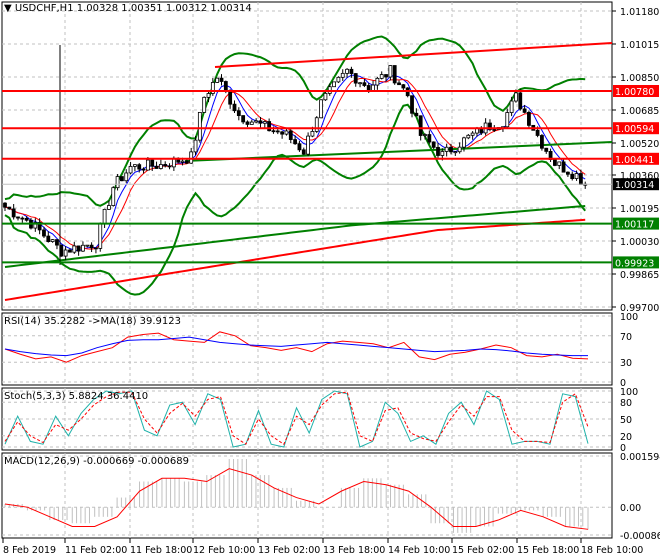 The image size is (660, 560). What do you see at coordinates (9, 8) in the screenshot?
I see `collapse-triangle-icon: ▼` at bounding box center [9, 8].